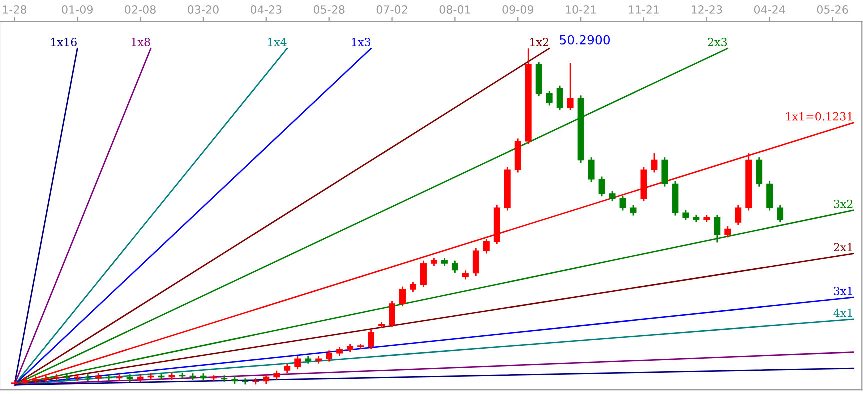  I want to click on x-tick-label: 04-23, so click(266, 10).